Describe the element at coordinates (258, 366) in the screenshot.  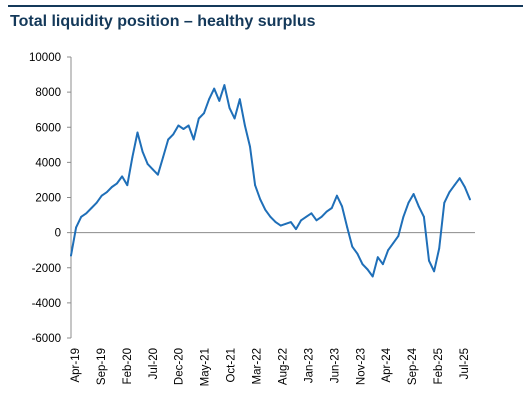
I see `x-tick-label: Mar-22` at that location.